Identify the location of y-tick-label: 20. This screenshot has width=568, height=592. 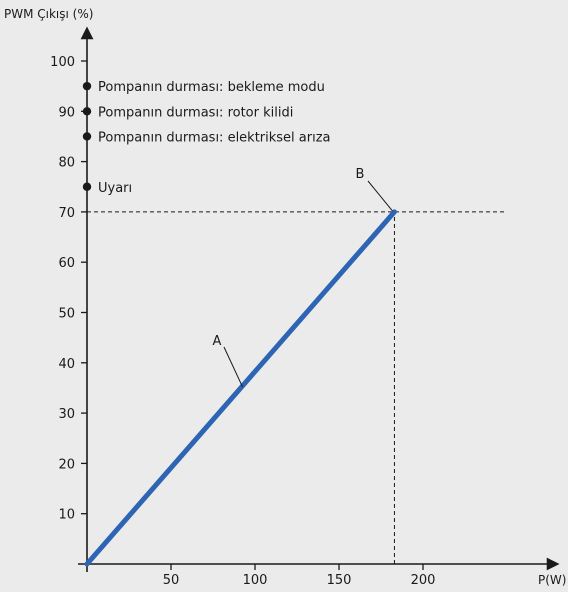
(66, 464).